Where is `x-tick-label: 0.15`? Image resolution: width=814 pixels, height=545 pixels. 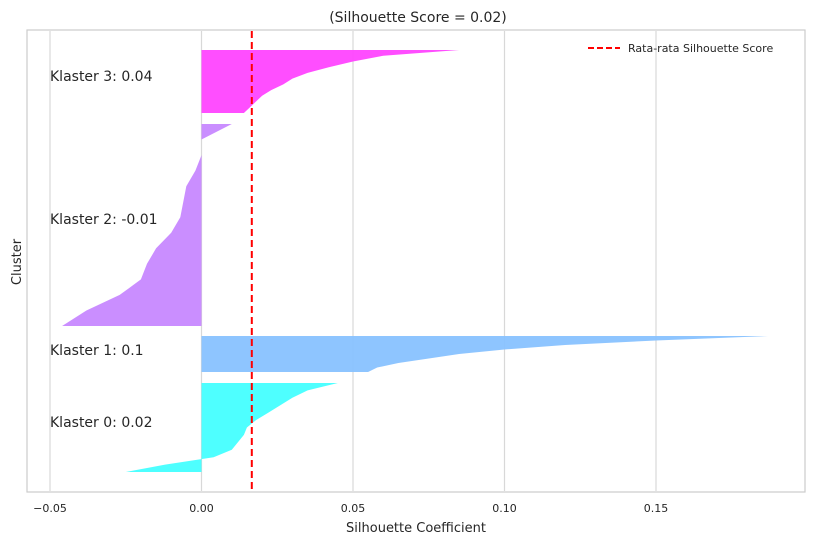
x-tick-label: 0.15 is located at coordinates (656, 508).